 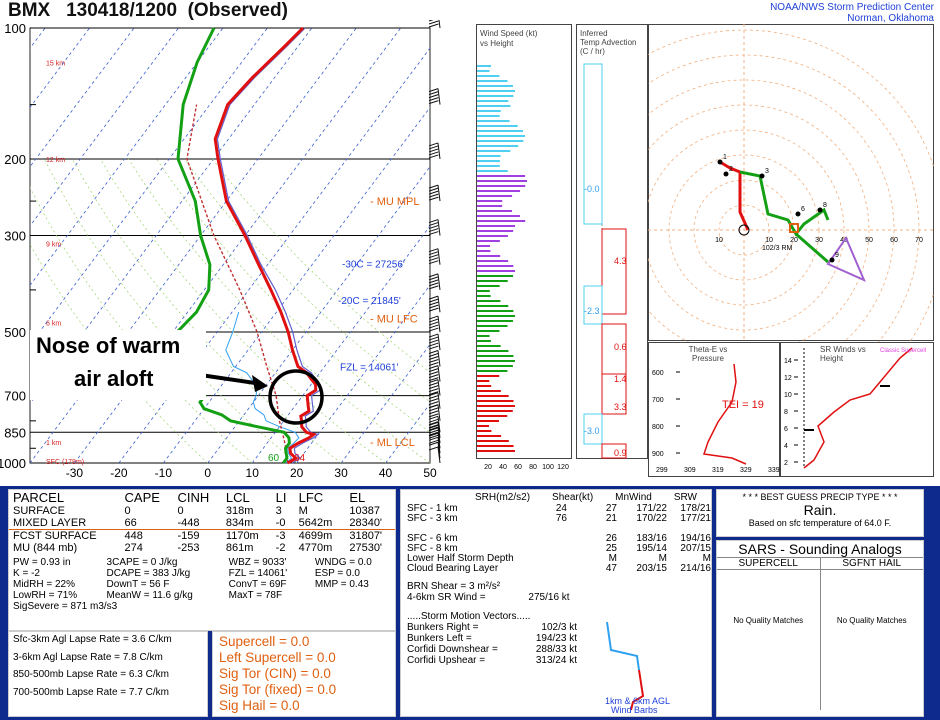 I want to click on sr-winds-title: SR Winds vs Height, so click(x=843, y=354).